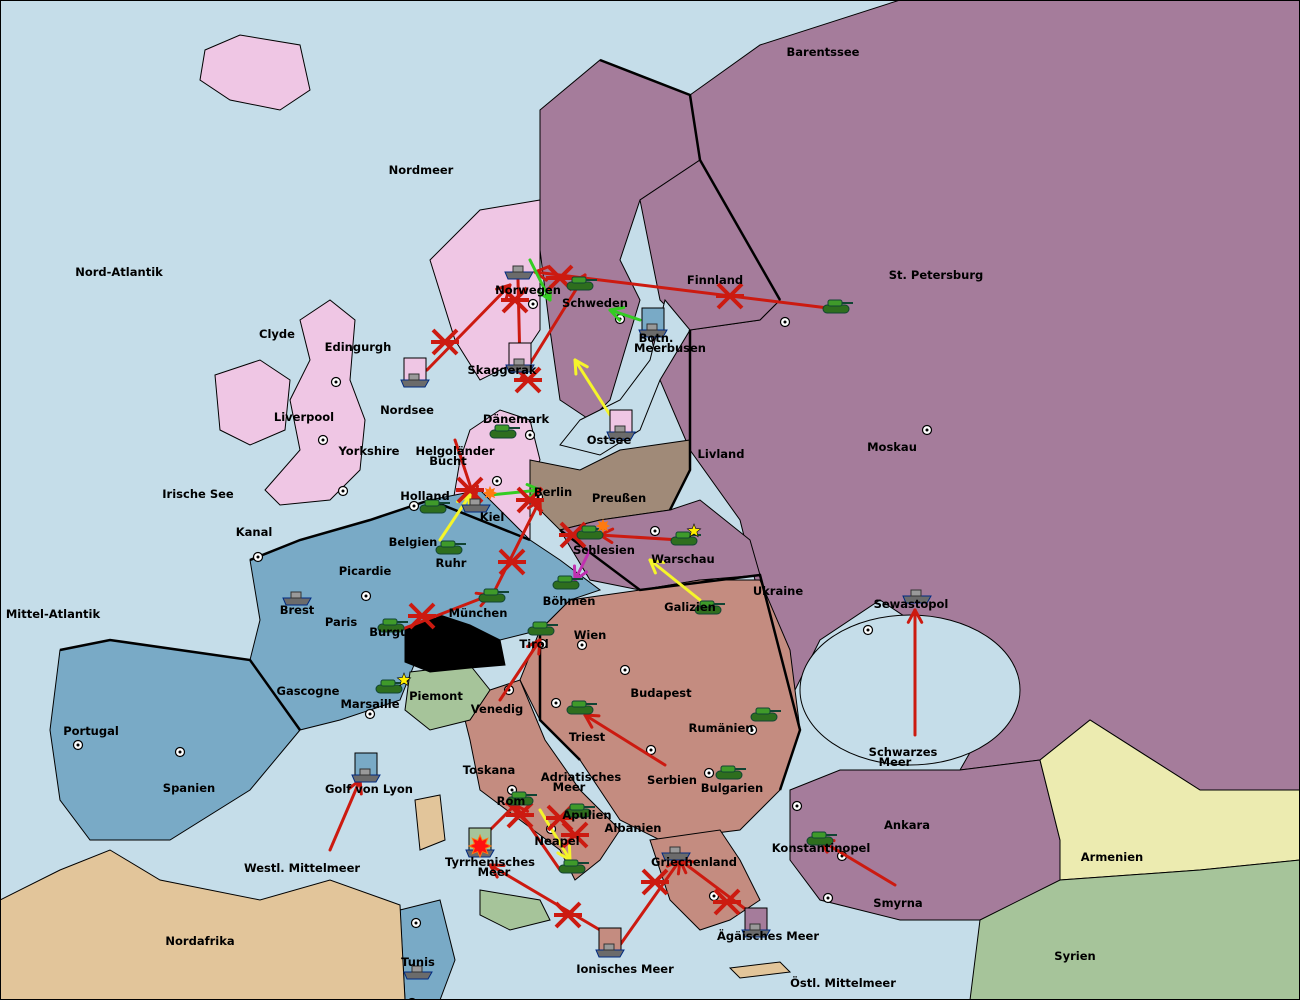  What do you see at coordinates (1169, 800) in the screenshot?
I see `region-armenia` at bounding box center [1169, 800].